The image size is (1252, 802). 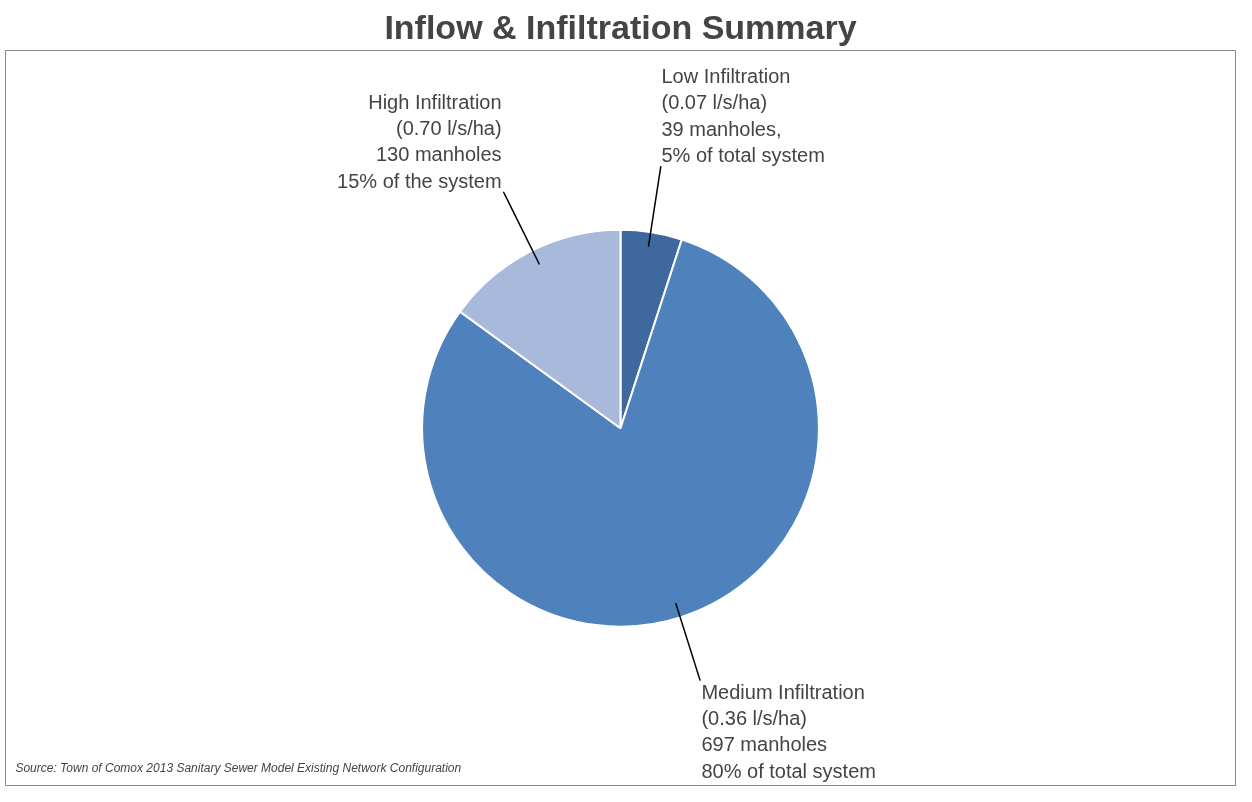 What do you see at coordinates (435, 101) in the screenshot?
I see `slice-label: High Infiltration` at bounding box center [435, 101].